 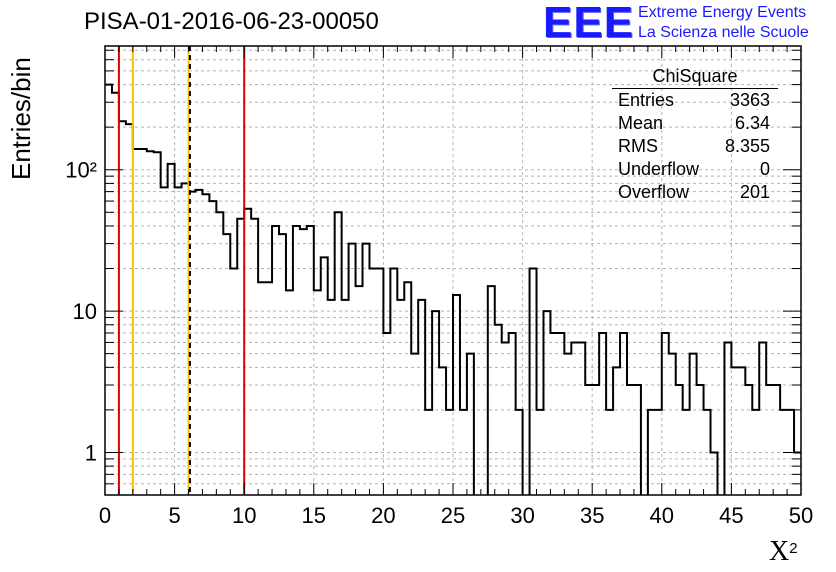 I want to click on x-axis-label: X2, so click(x=783, y=552).